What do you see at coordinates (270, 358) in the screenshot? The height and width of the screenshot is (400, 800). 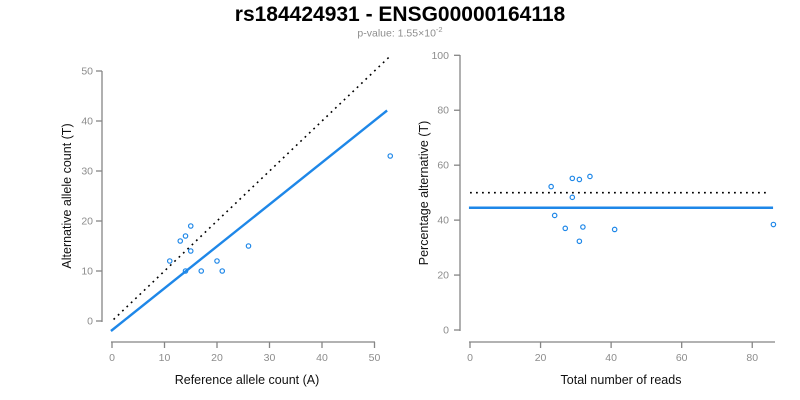 I see `left-x-tick-label: 30` at bounding box center [270, 358].